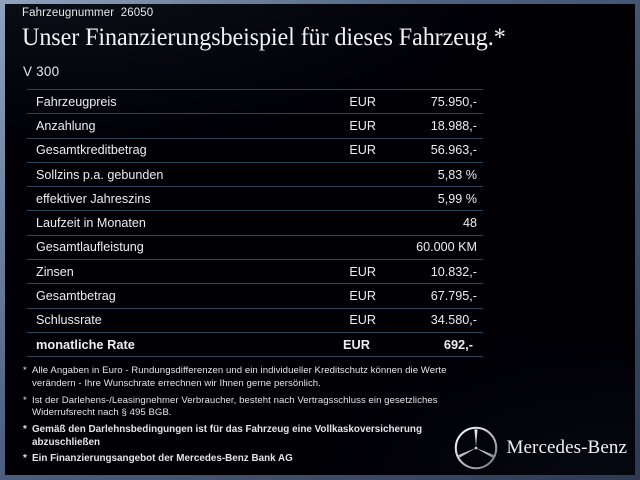  What do you see at coordinates (429, 101) in the screenshot?
I see `row-value: 75.950,-` at bounding box center [429, 101].